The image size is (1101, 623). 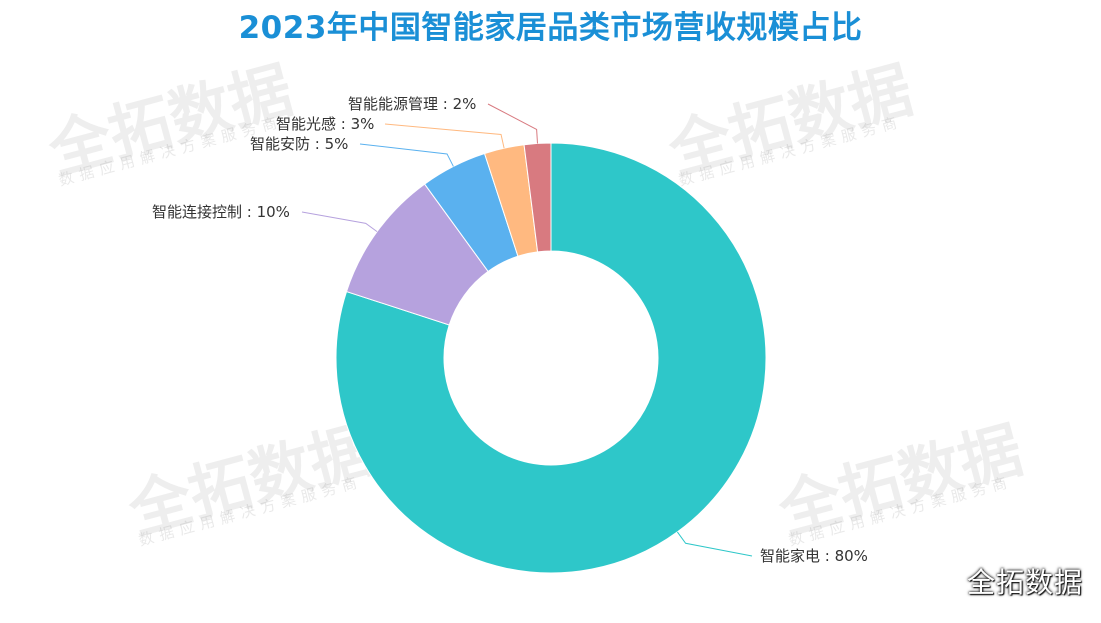 I want to click on slice-label-1: 智能家电 : 80%, so click(x=814, y=556).